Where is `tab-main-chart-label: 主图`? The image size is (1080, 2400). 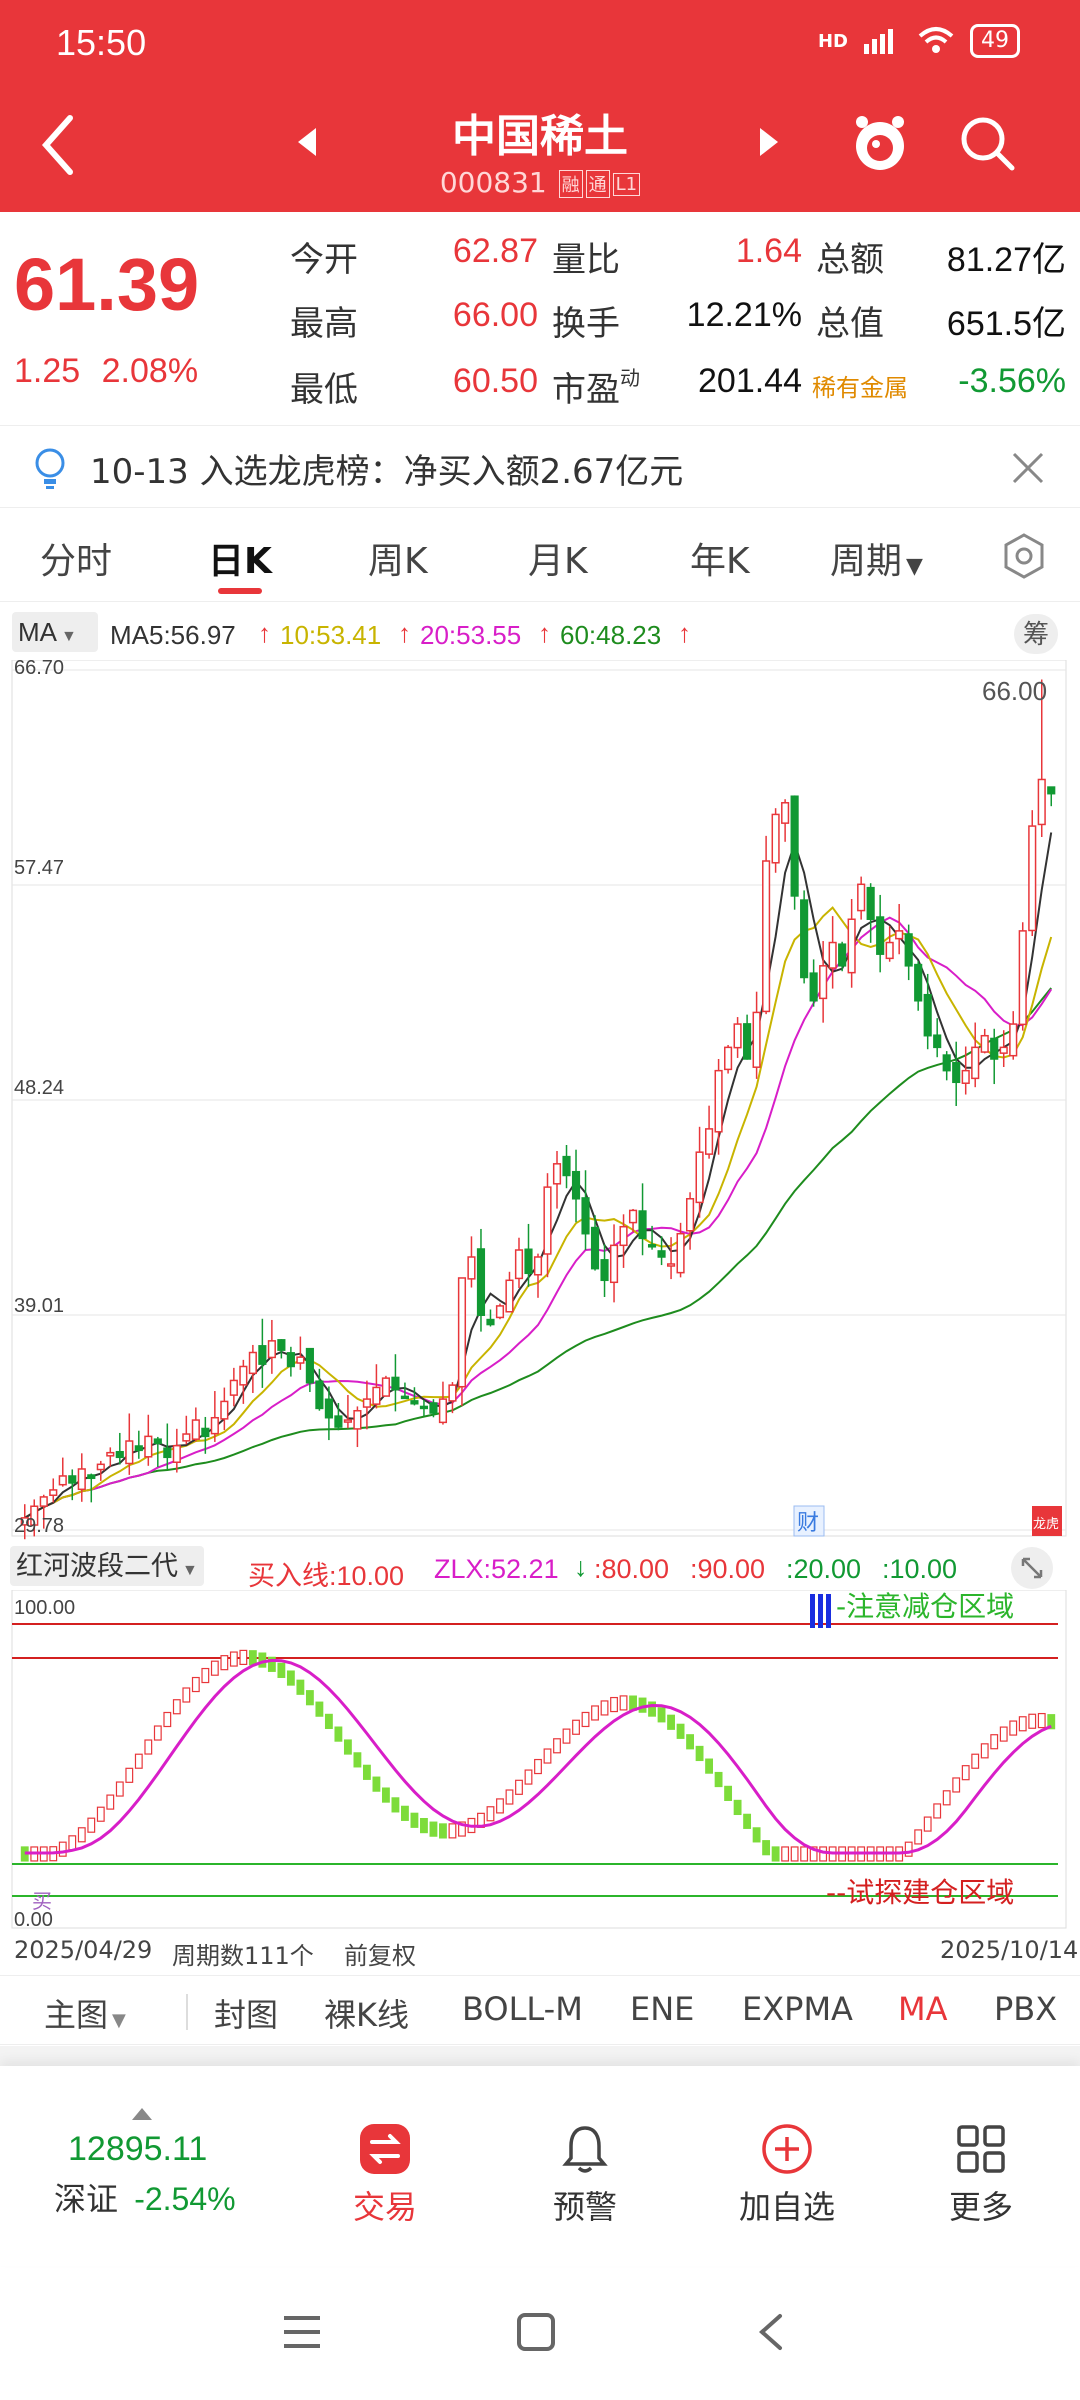 tab-main-chart-label: 主图 is located at coordinates (76, 2015).